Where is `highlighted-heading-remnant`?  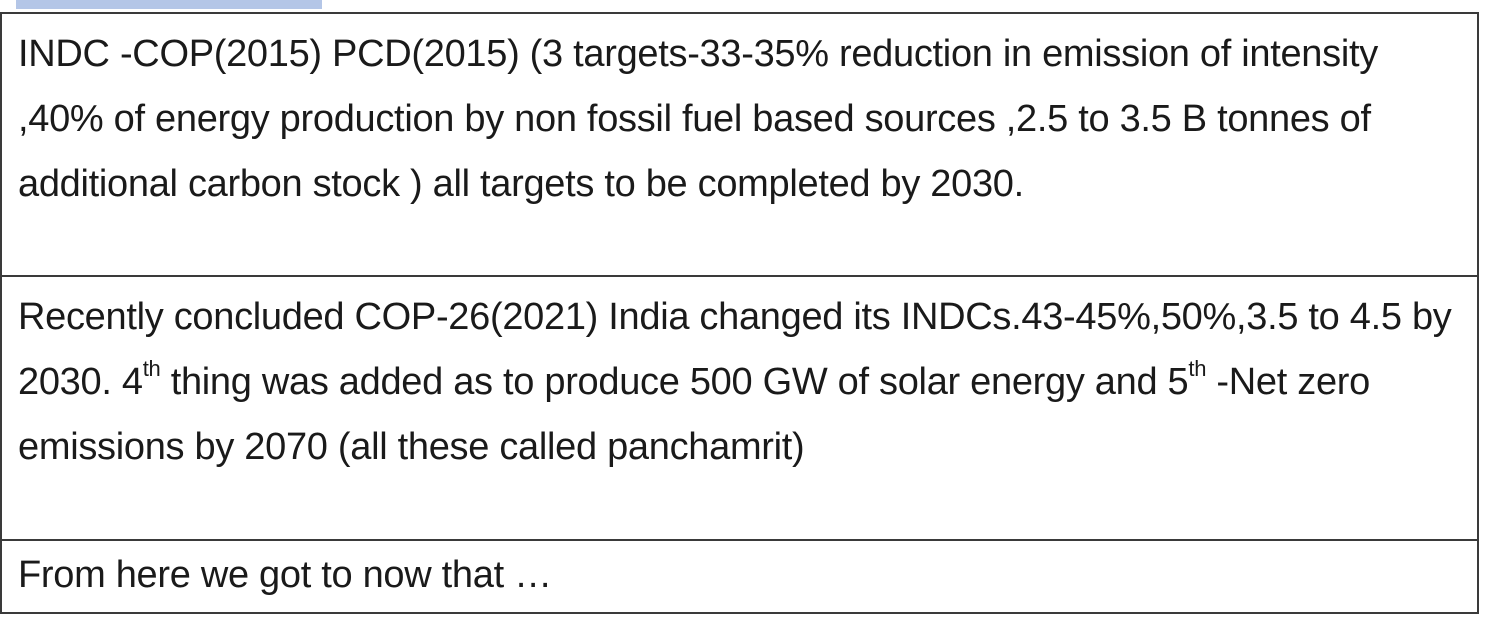 highlighted-heading-remnant is located at coordinates (169, 4).